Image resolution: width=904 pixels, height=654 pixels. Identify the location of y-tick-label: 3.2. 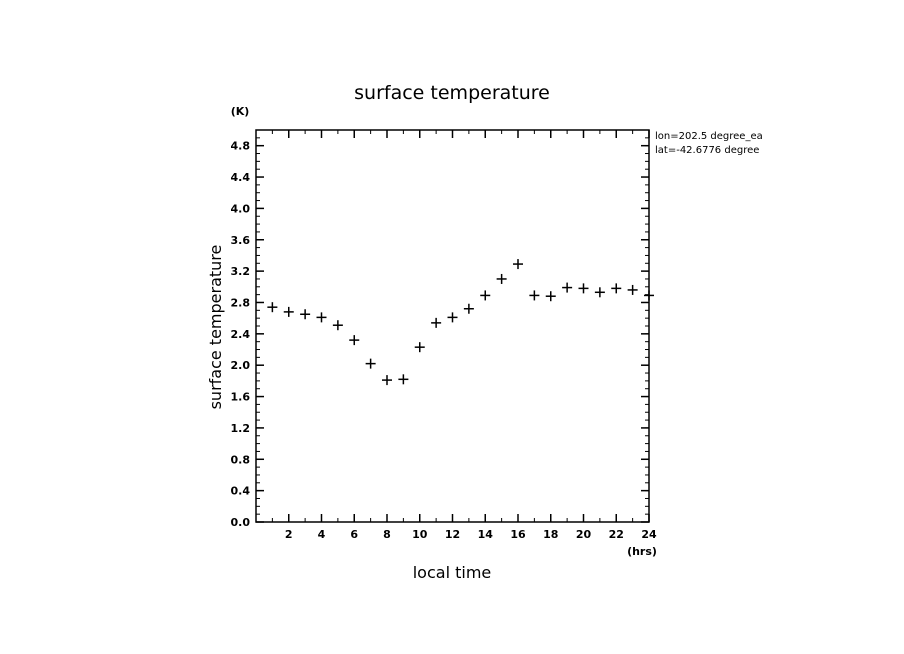
(241, 271).